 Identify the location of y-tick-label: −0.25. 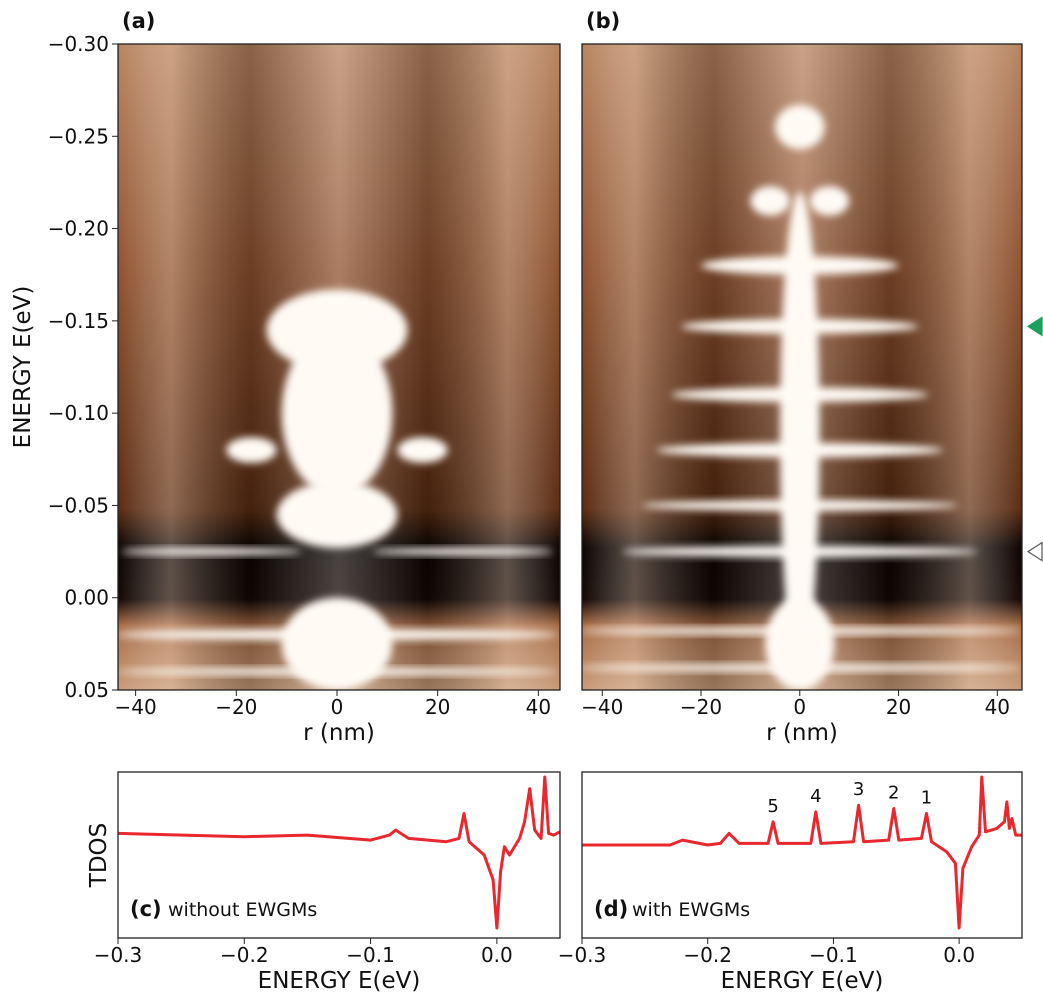
(78, 136).